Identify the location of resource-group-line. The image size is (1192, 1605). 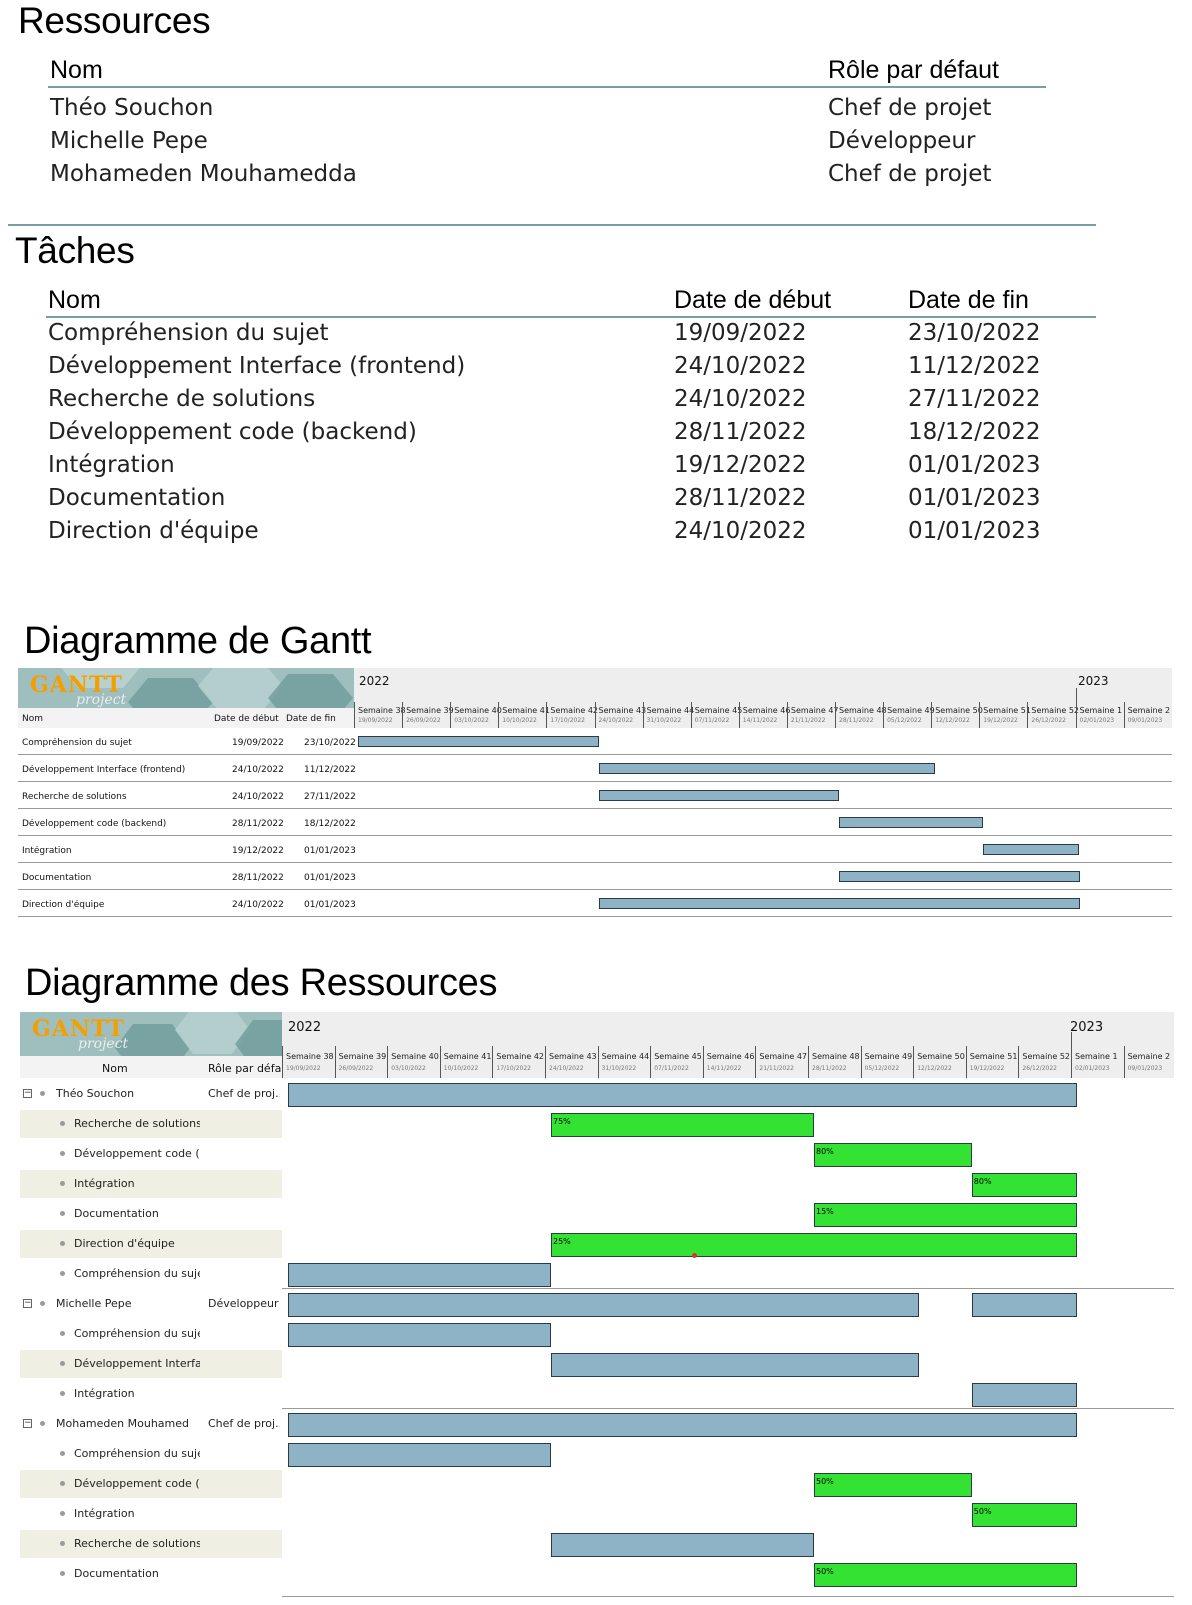
(728, 1288).